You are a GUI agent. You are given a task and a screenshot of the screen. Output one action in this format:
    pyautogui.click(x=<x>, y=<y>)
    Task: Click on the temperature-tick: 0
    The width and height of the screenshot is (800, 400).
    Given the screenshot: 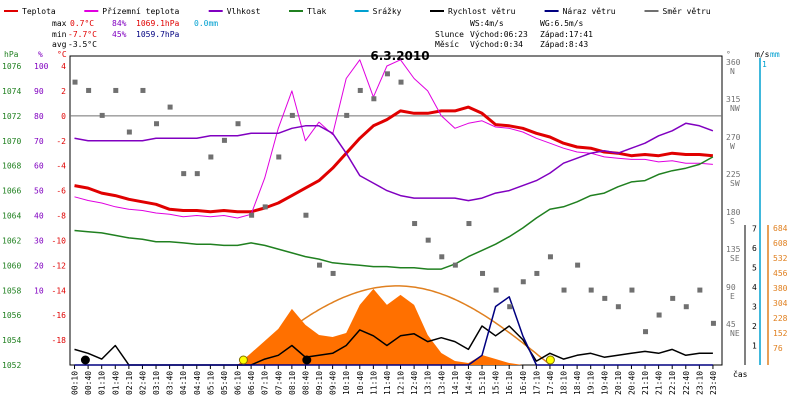 What is the action you would take?
    pyautogui.click(x=63, y=116)
    